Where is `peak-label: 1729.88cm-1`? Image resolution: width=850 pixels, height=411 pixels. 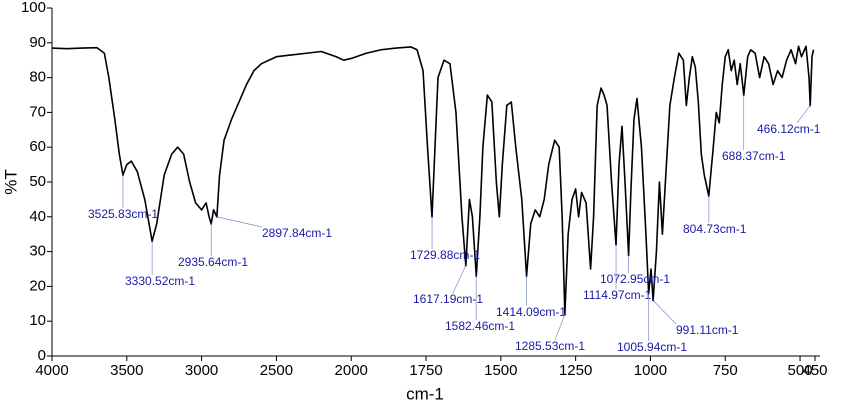
peak-label: 1729.88cm-1 is located at coordinates (445, 255).